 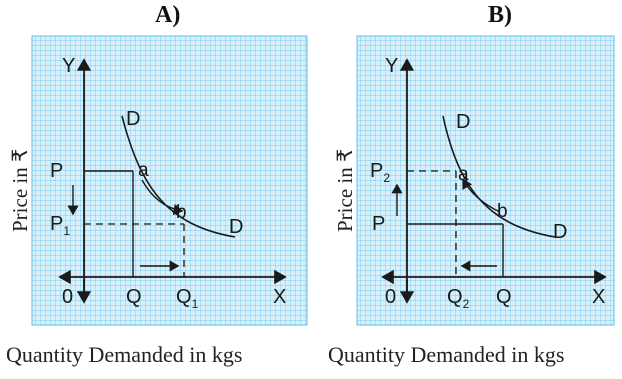 I want to click on x-label-b: X, so click(x=598, y=297).